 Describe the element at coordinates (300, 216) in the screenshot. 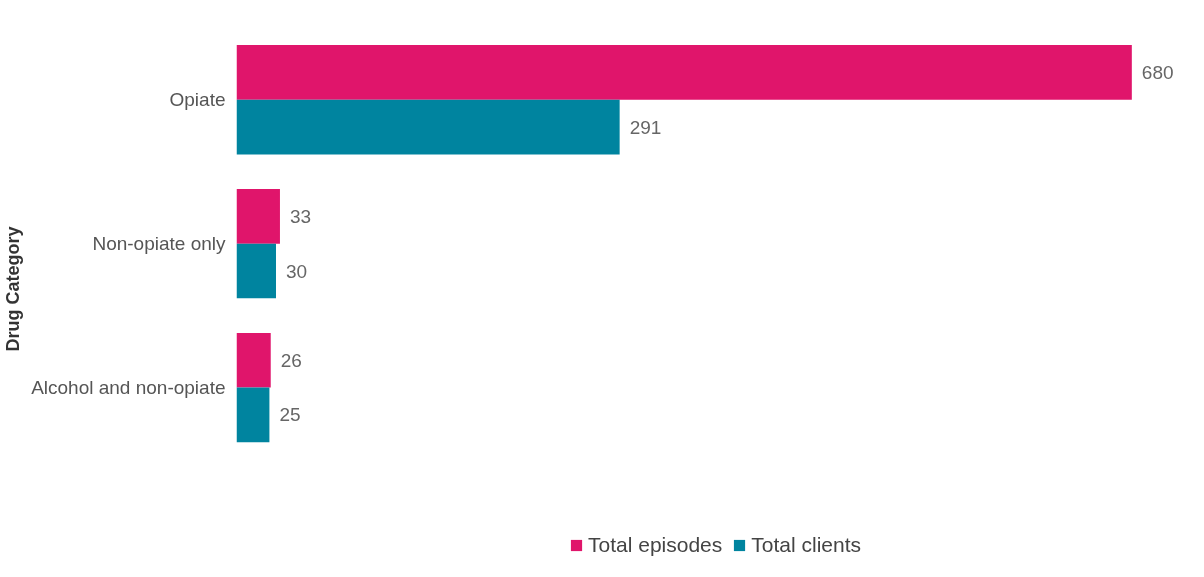

I see `data-label: 33` at that location.